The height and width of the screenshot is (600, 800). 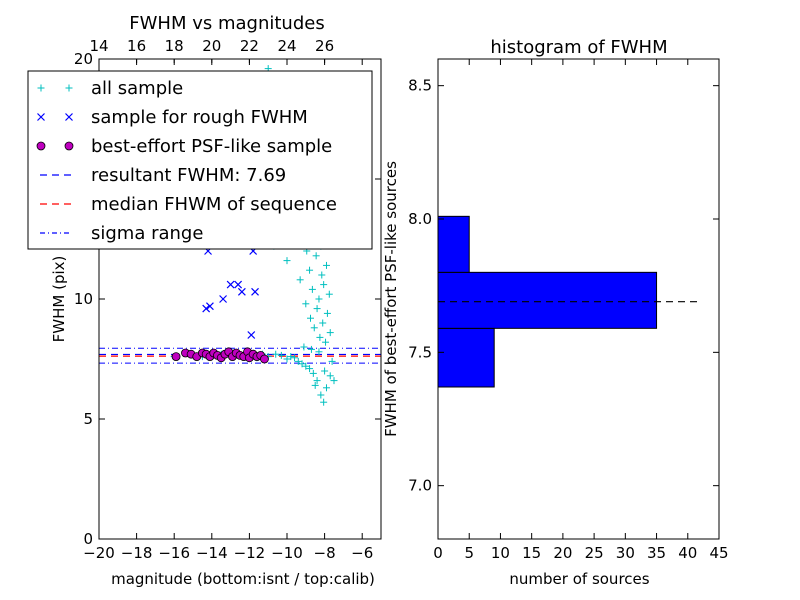 I want to click on x-tick-label: 0, so click(x=438, y=553).